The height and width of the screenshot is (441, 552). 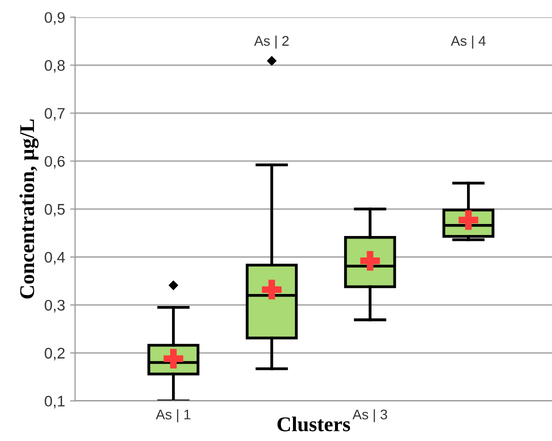 What do you see at coordinates (54, 306) in the screenshot?
I see `y-tick-label: 0,3` at bounding box center [54, 306].